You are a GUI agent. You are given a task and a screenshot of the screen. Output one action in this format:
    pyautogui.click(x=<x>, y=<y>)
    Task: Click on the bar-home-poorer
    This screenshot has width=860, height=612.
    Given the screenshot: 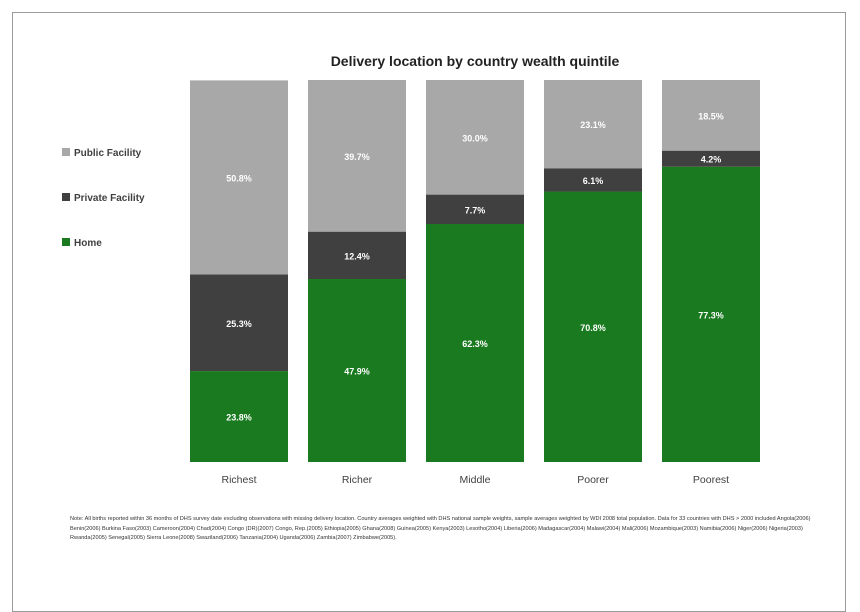 What is the action you would take?
    pyautogui.click(x=593, y=326)
    